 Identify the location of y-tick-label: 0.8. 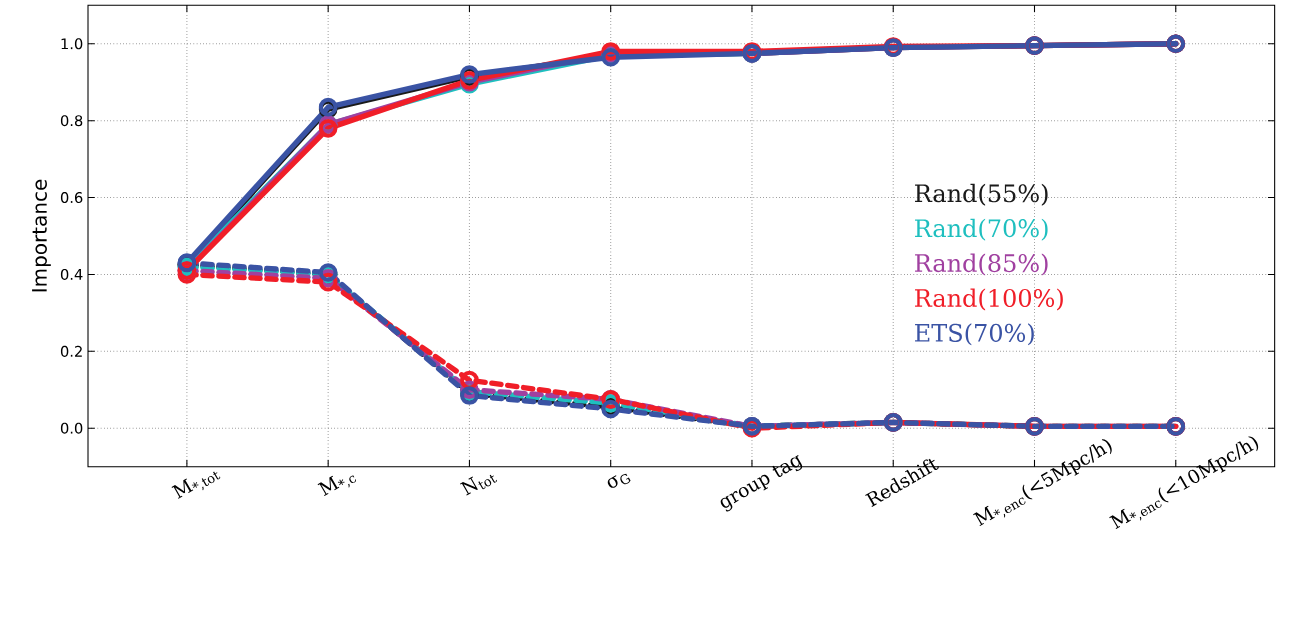
(71, 120).